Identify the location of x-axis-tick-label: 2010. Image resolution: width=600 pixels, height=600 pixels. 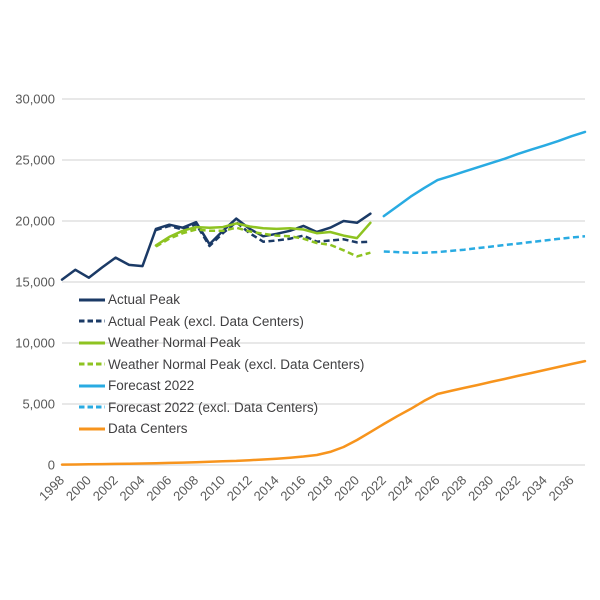
(212, 488).